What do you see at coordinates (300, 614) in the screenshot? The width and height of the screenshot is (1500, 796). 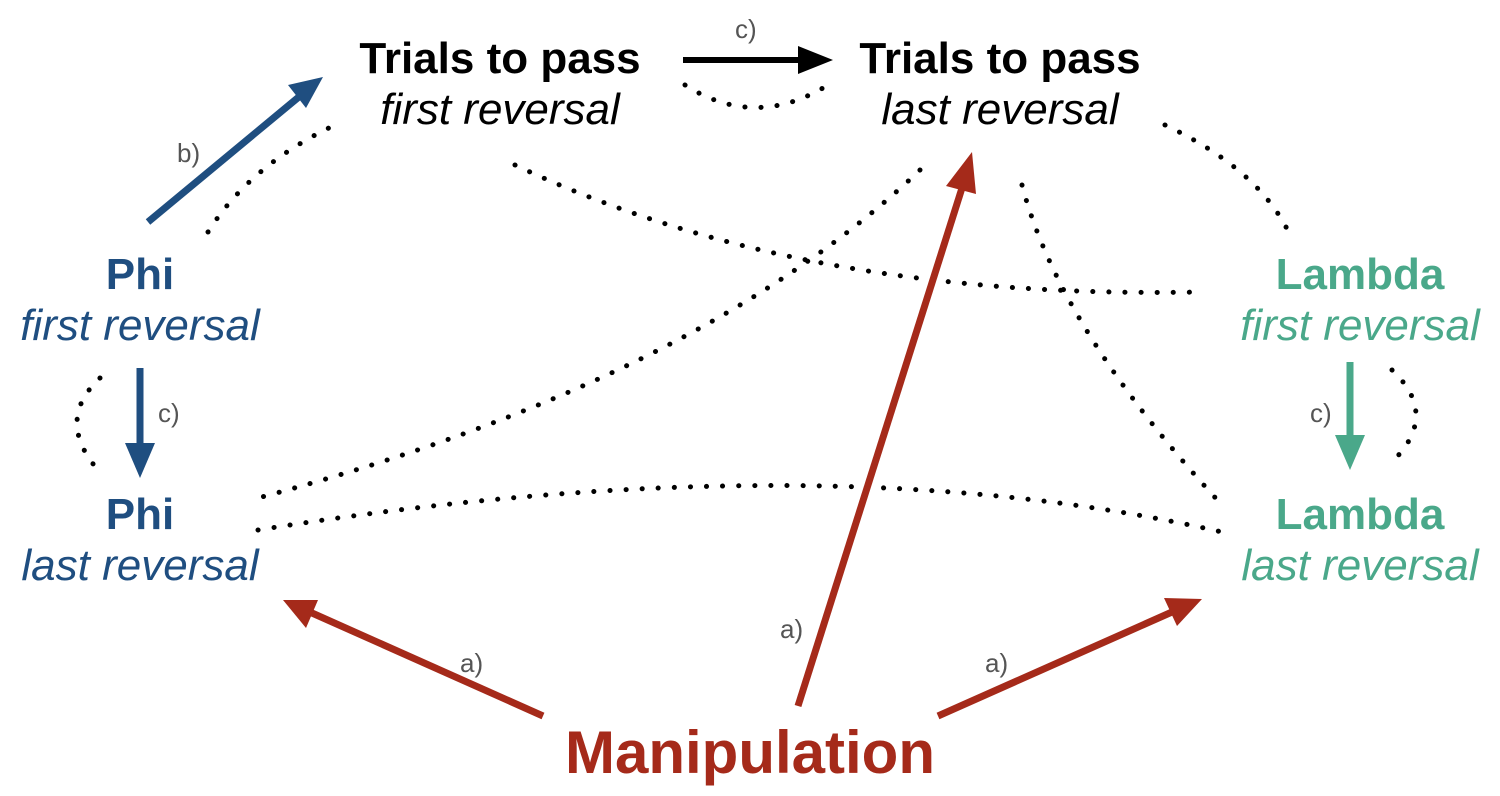 I see `arrowhead-manip-phi` at bounding box center [300, 614].